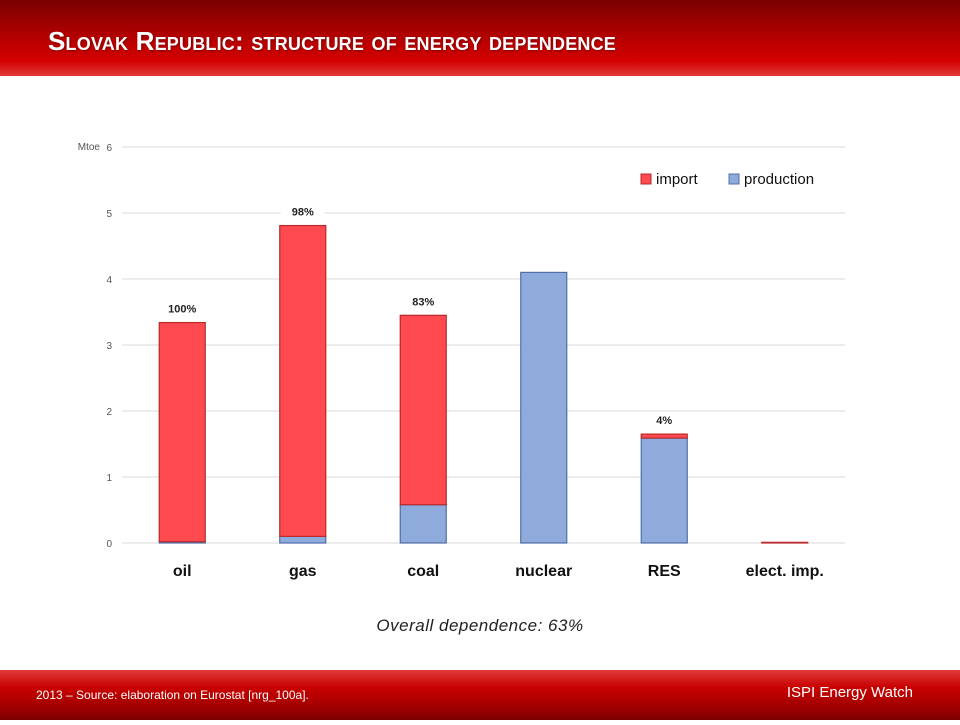  What do you see at coordinates (423, 571) in the screenshot?
I see `x-tick-label: coal` at bounding box center [423, 571].